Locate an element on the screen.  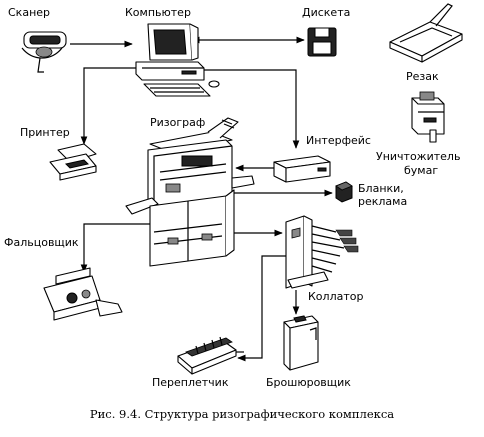
computer-label: Компьютер is located at coordinates (158, 12).